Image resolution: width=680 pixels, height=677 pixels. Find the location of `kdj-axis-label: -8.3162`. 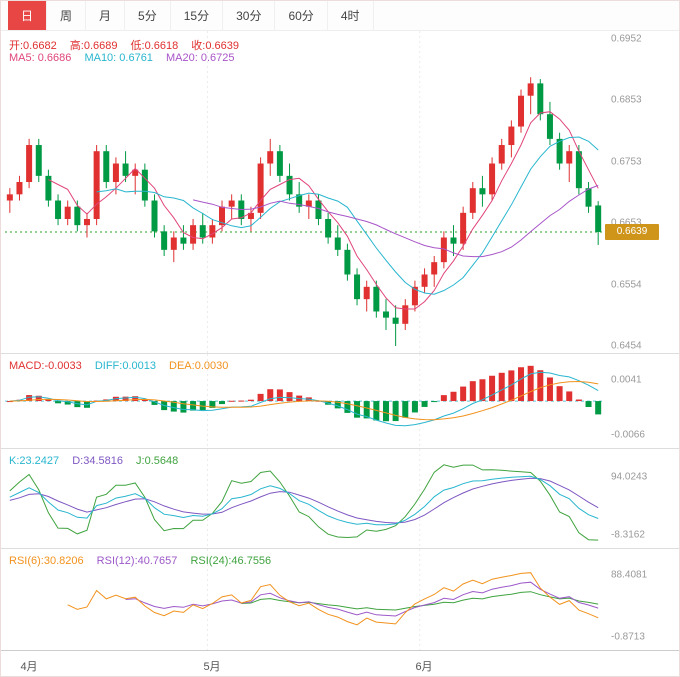

kdj-axis-label: -8.3162 is located at coordinates (628, 535).